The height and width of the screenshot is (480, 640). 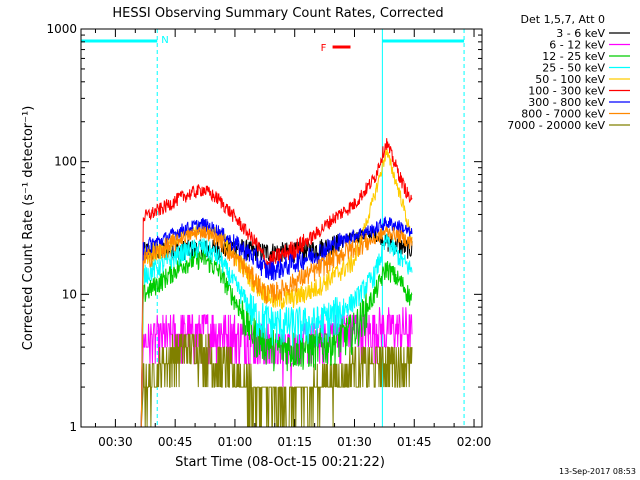 What do you see at coordinates (73, 427) in the screenshot?
I see `y-tick-label: 1` at bounding box center [73, 427].